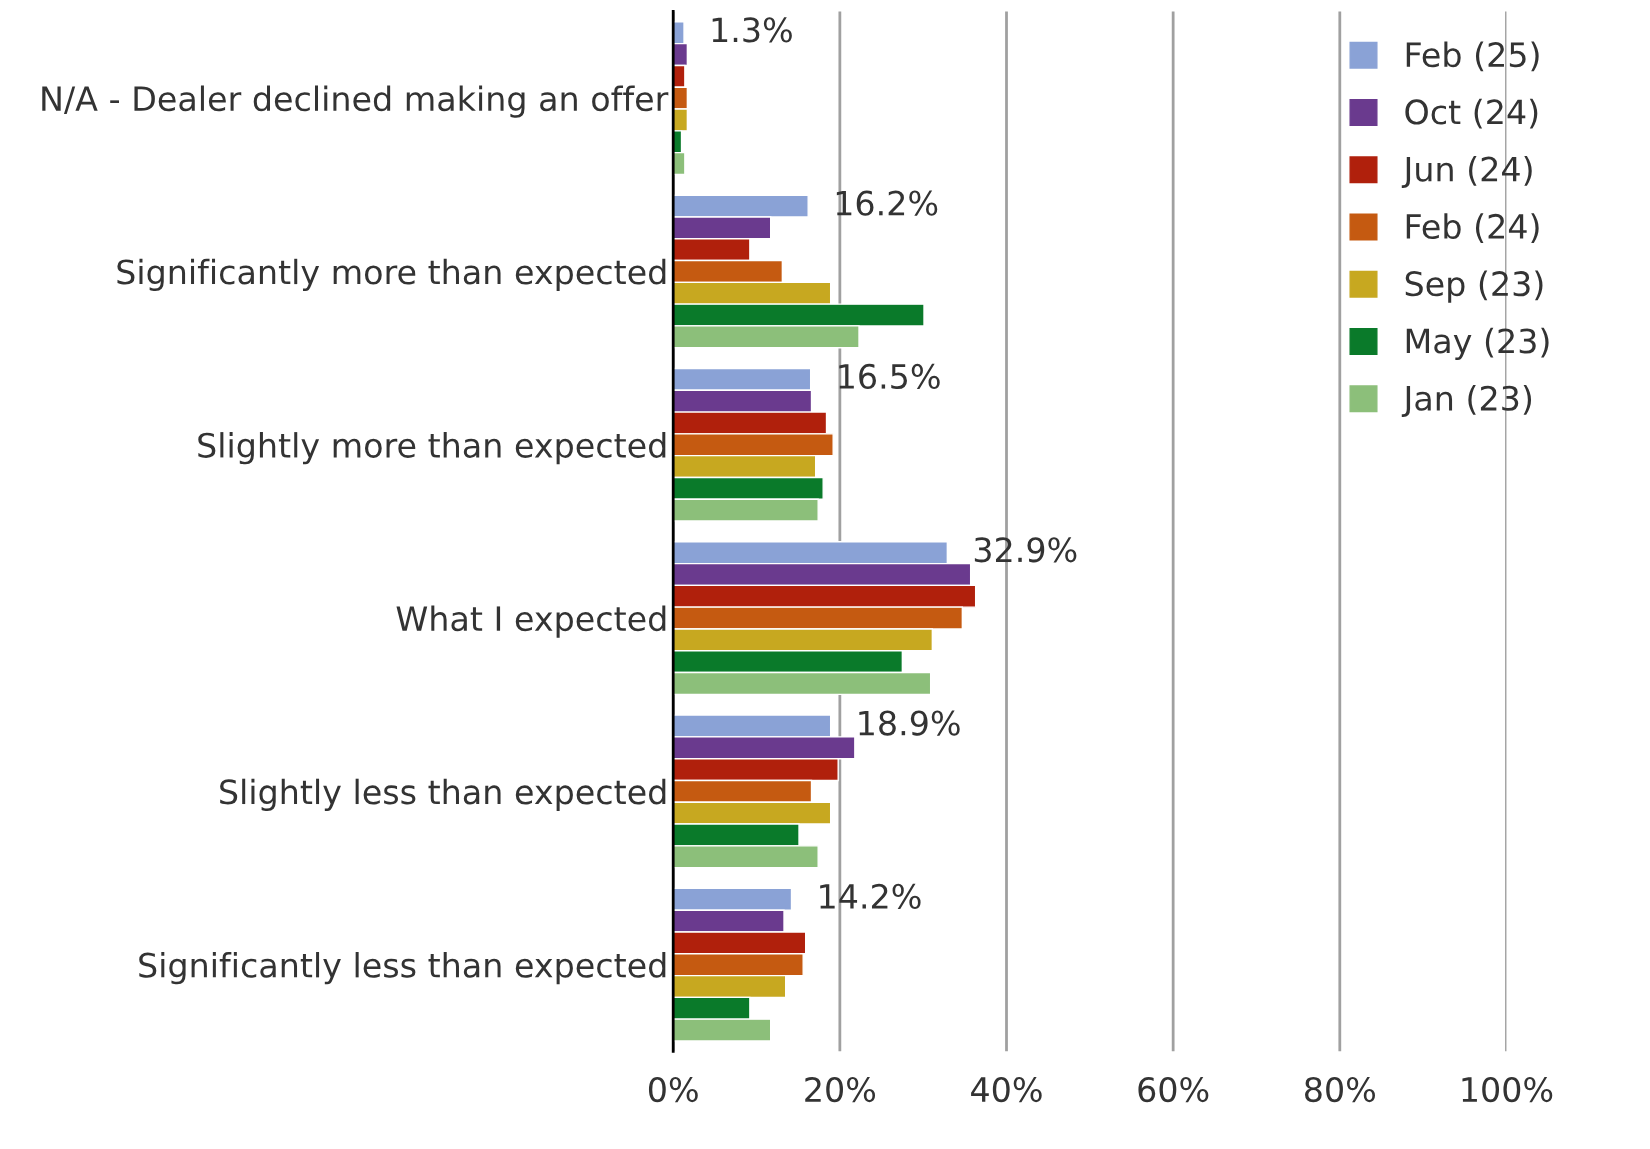 The image size is (1650, 1149). Describe the element at coordinates (402, 968) in the screenshot. I see `y-tick-label: Significantly less than expected` at that location.